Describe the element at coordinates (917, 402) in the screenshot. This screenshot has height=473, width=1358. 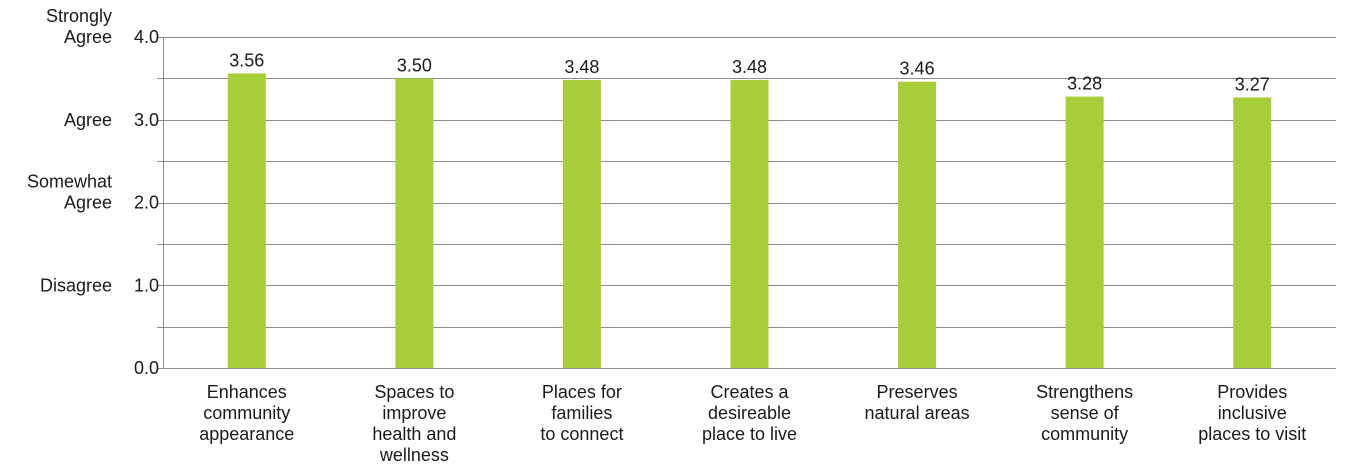
I see `category-label: Preserves natural areas` at that location.